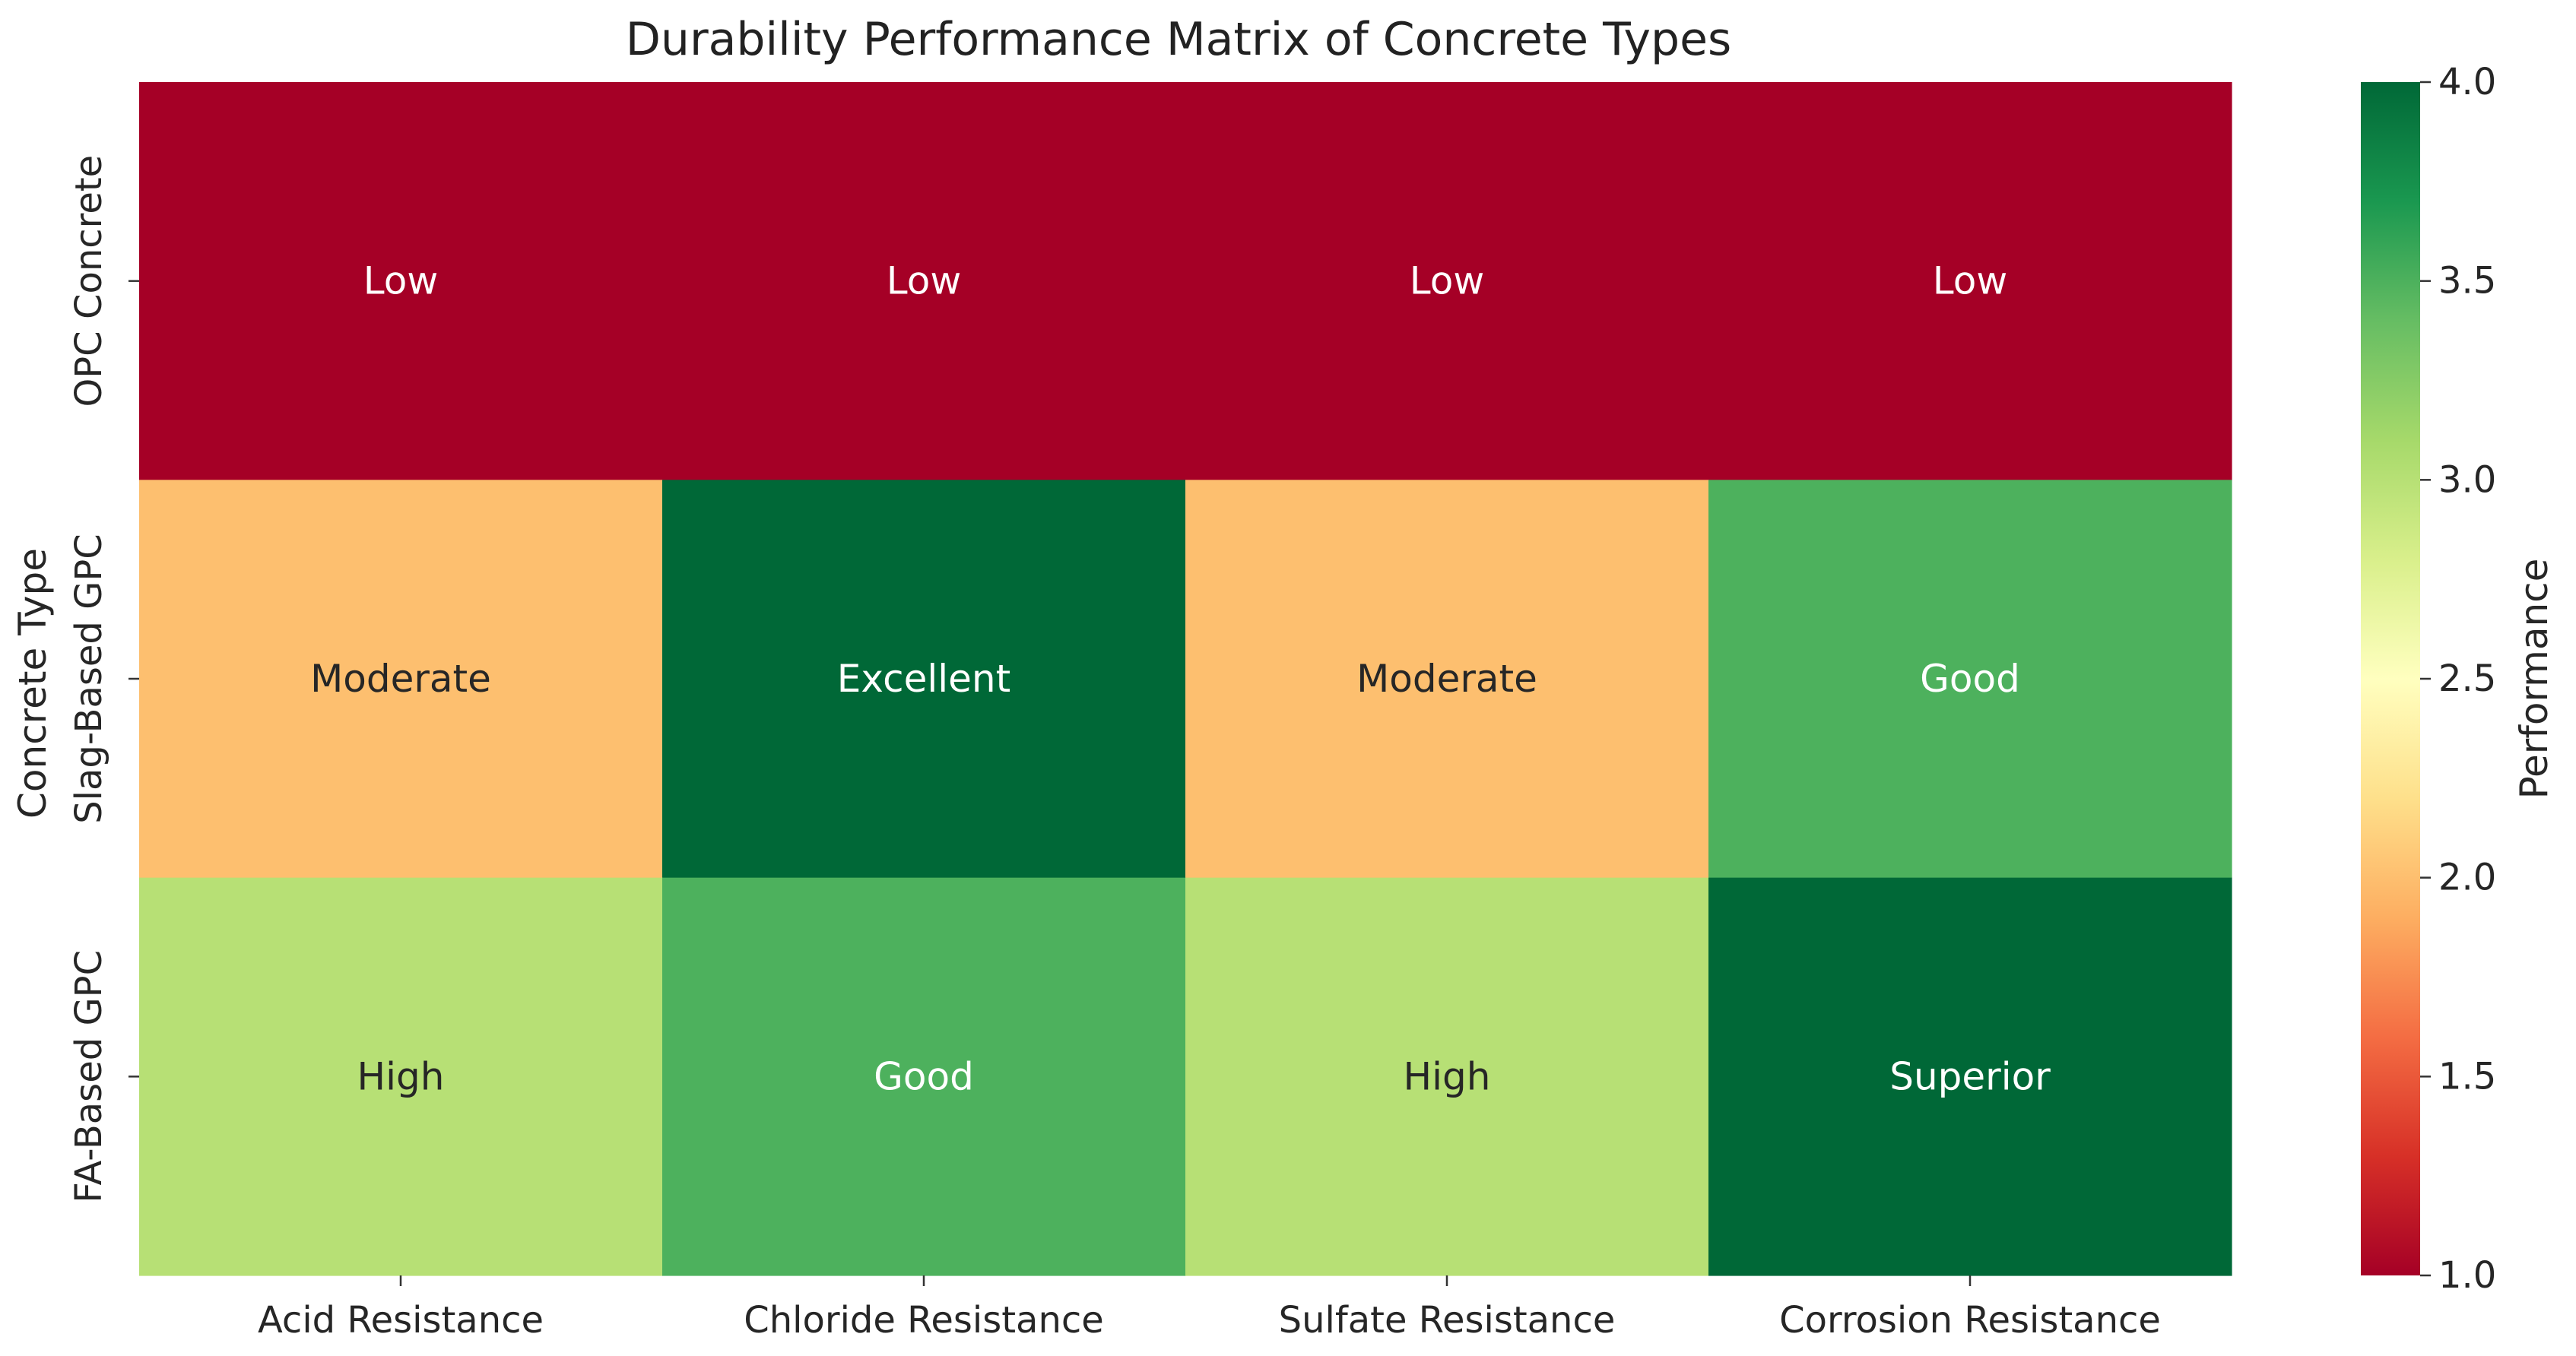  I want to click on cell-annotation: Excellent, so click(923, 679).